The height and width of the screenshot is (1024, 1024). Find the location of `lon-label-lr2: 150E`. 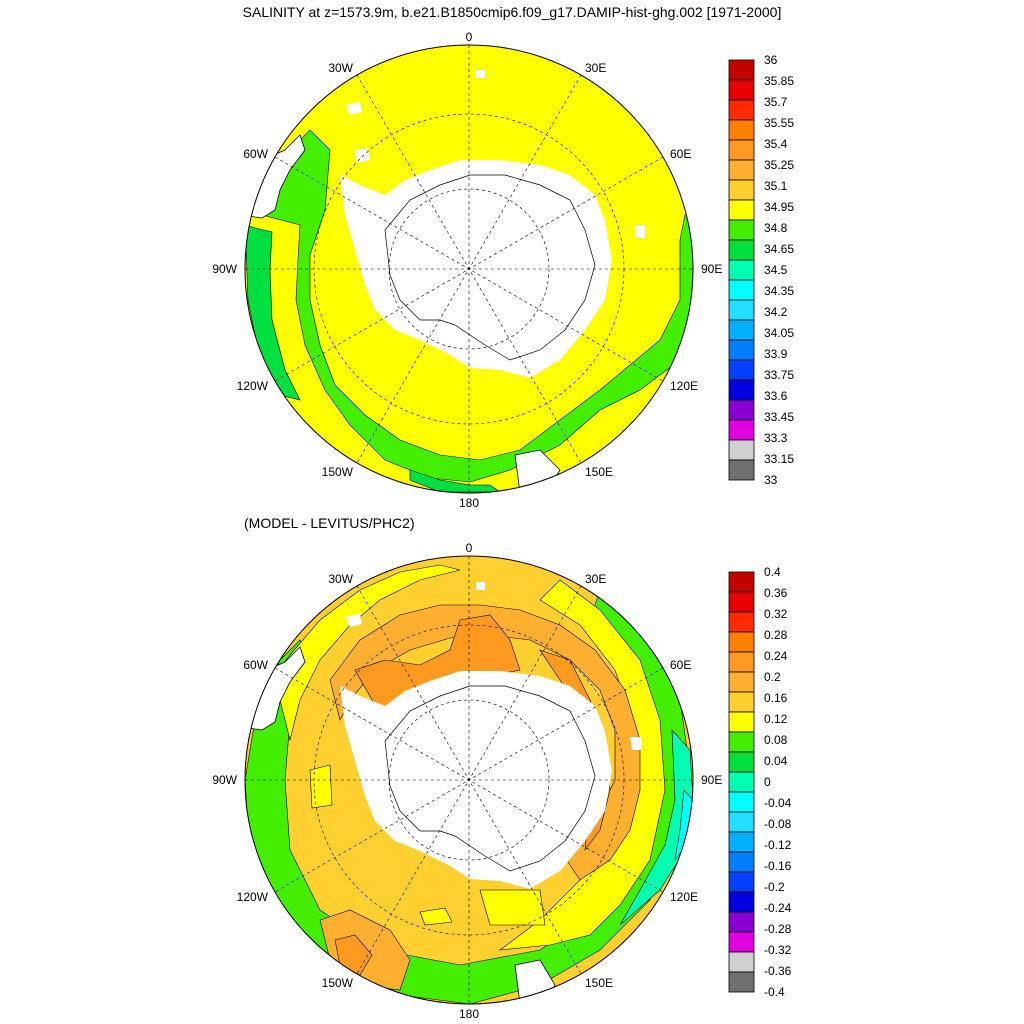

lon-label-lr2: 150E is located at coordinates (599, 983).